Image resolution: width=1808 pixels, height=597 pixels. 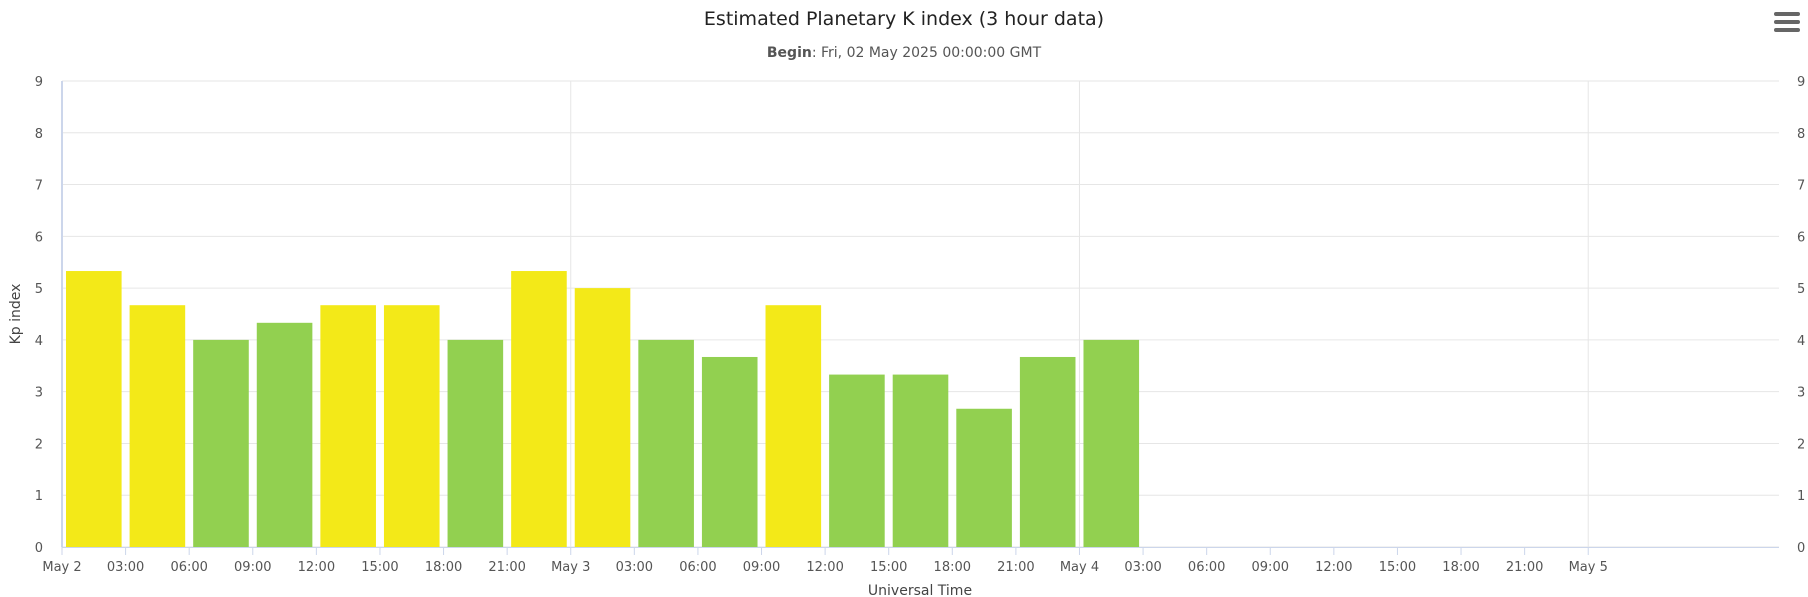 What do you see at coordinates (39, 444) in the screenshot?
I see `y-tick-label: 2` at bounding box center [39, 444].